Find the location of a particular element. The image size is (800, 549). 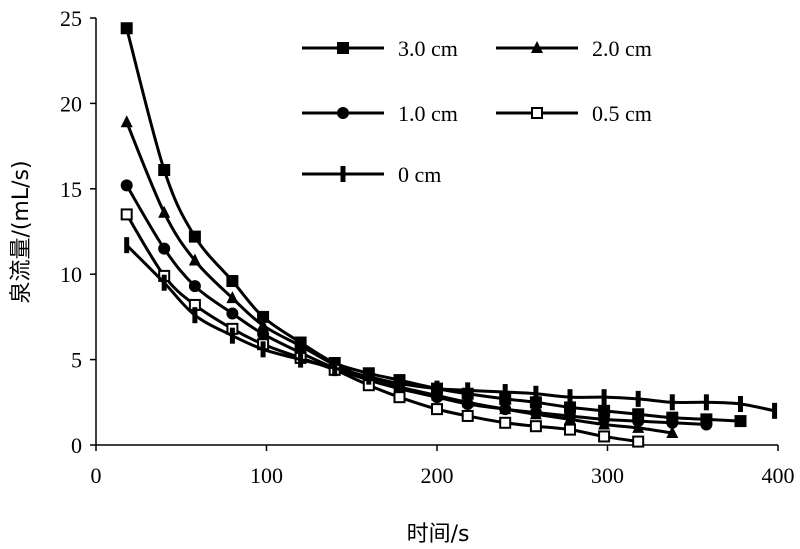

legend-item: 0.5 cm is located at coordinates (574, 113).